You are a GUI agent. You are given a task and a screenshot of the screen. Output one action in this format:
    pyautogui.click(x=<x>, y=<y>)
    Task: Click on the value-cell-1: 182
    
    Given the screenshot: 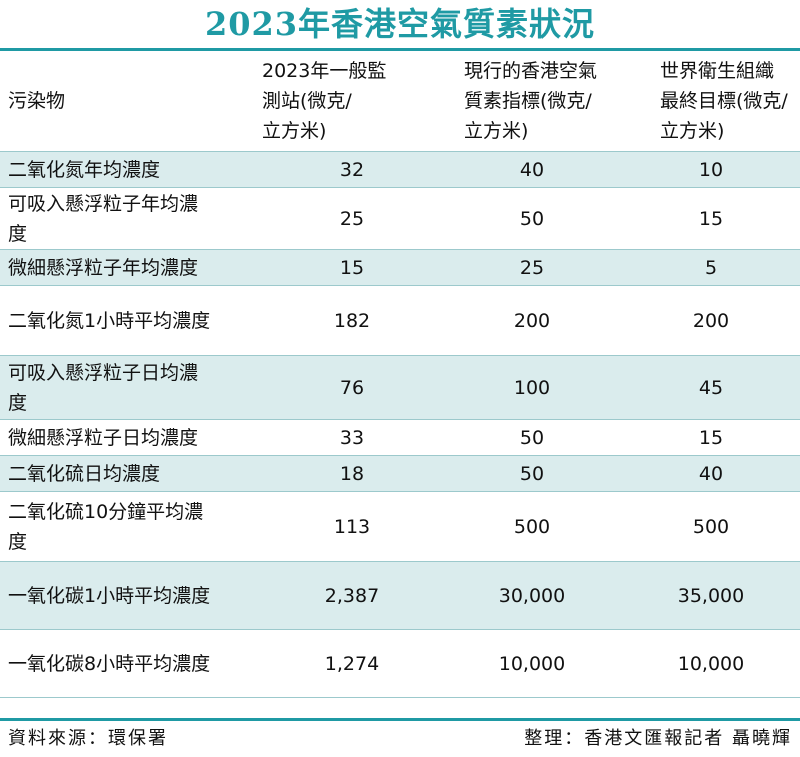 What is the action you would take?
    pyautogui.click(x=352, y=320)
    